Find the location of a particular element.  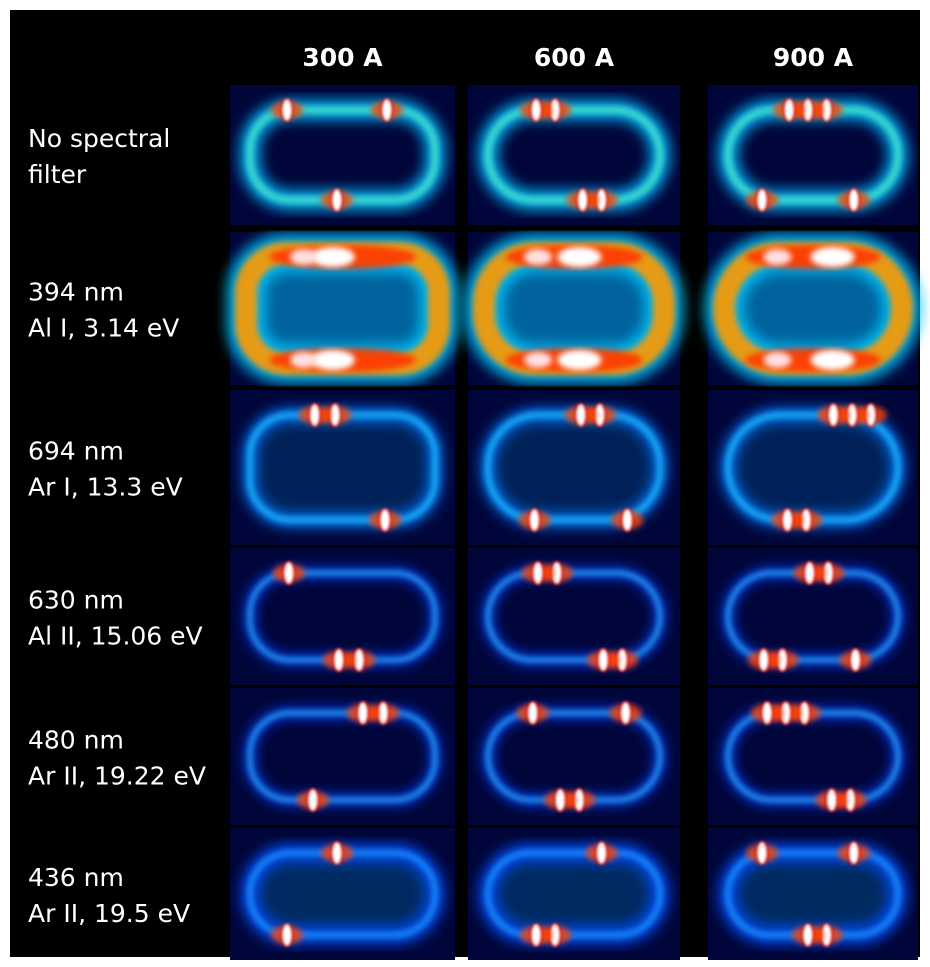

row-label: 630 nm is located at coordinates (76, 600).